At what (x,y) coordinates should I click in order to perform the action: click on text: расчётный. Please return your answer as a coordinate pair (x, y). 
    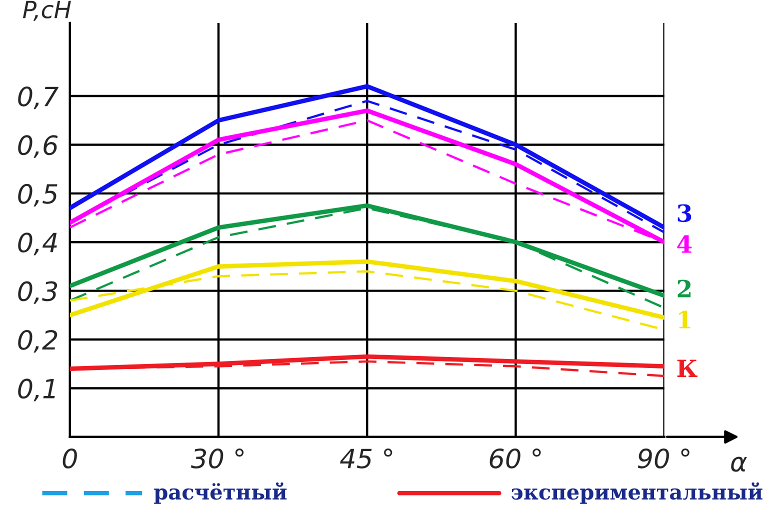
    Looking at the image, I should click on (220, 493).